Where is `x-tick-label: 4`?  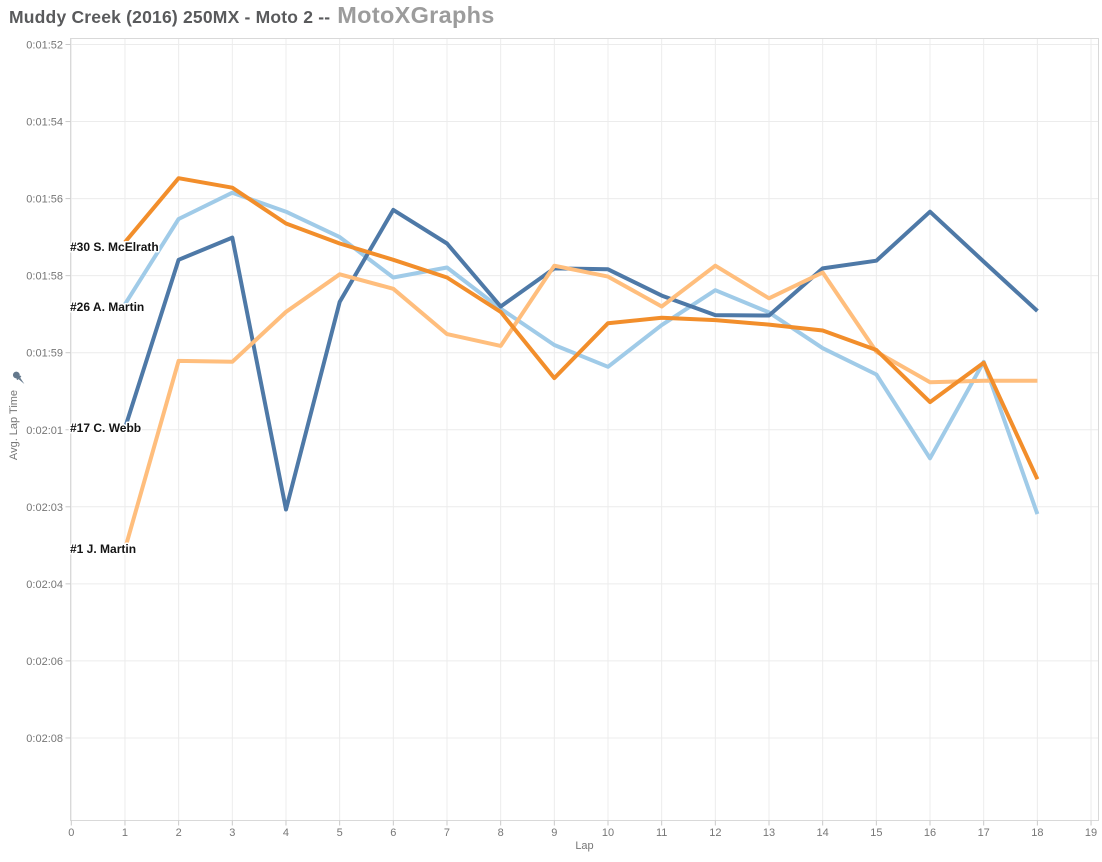
x-tick-label: 4 is located at coordinates (286, 833).